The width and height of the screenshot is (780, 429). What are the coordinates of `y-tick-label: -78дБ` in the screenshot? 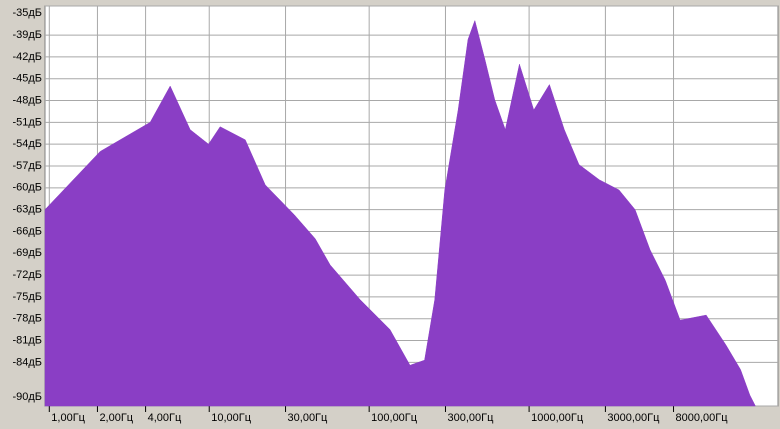 It's located at (27, 319).